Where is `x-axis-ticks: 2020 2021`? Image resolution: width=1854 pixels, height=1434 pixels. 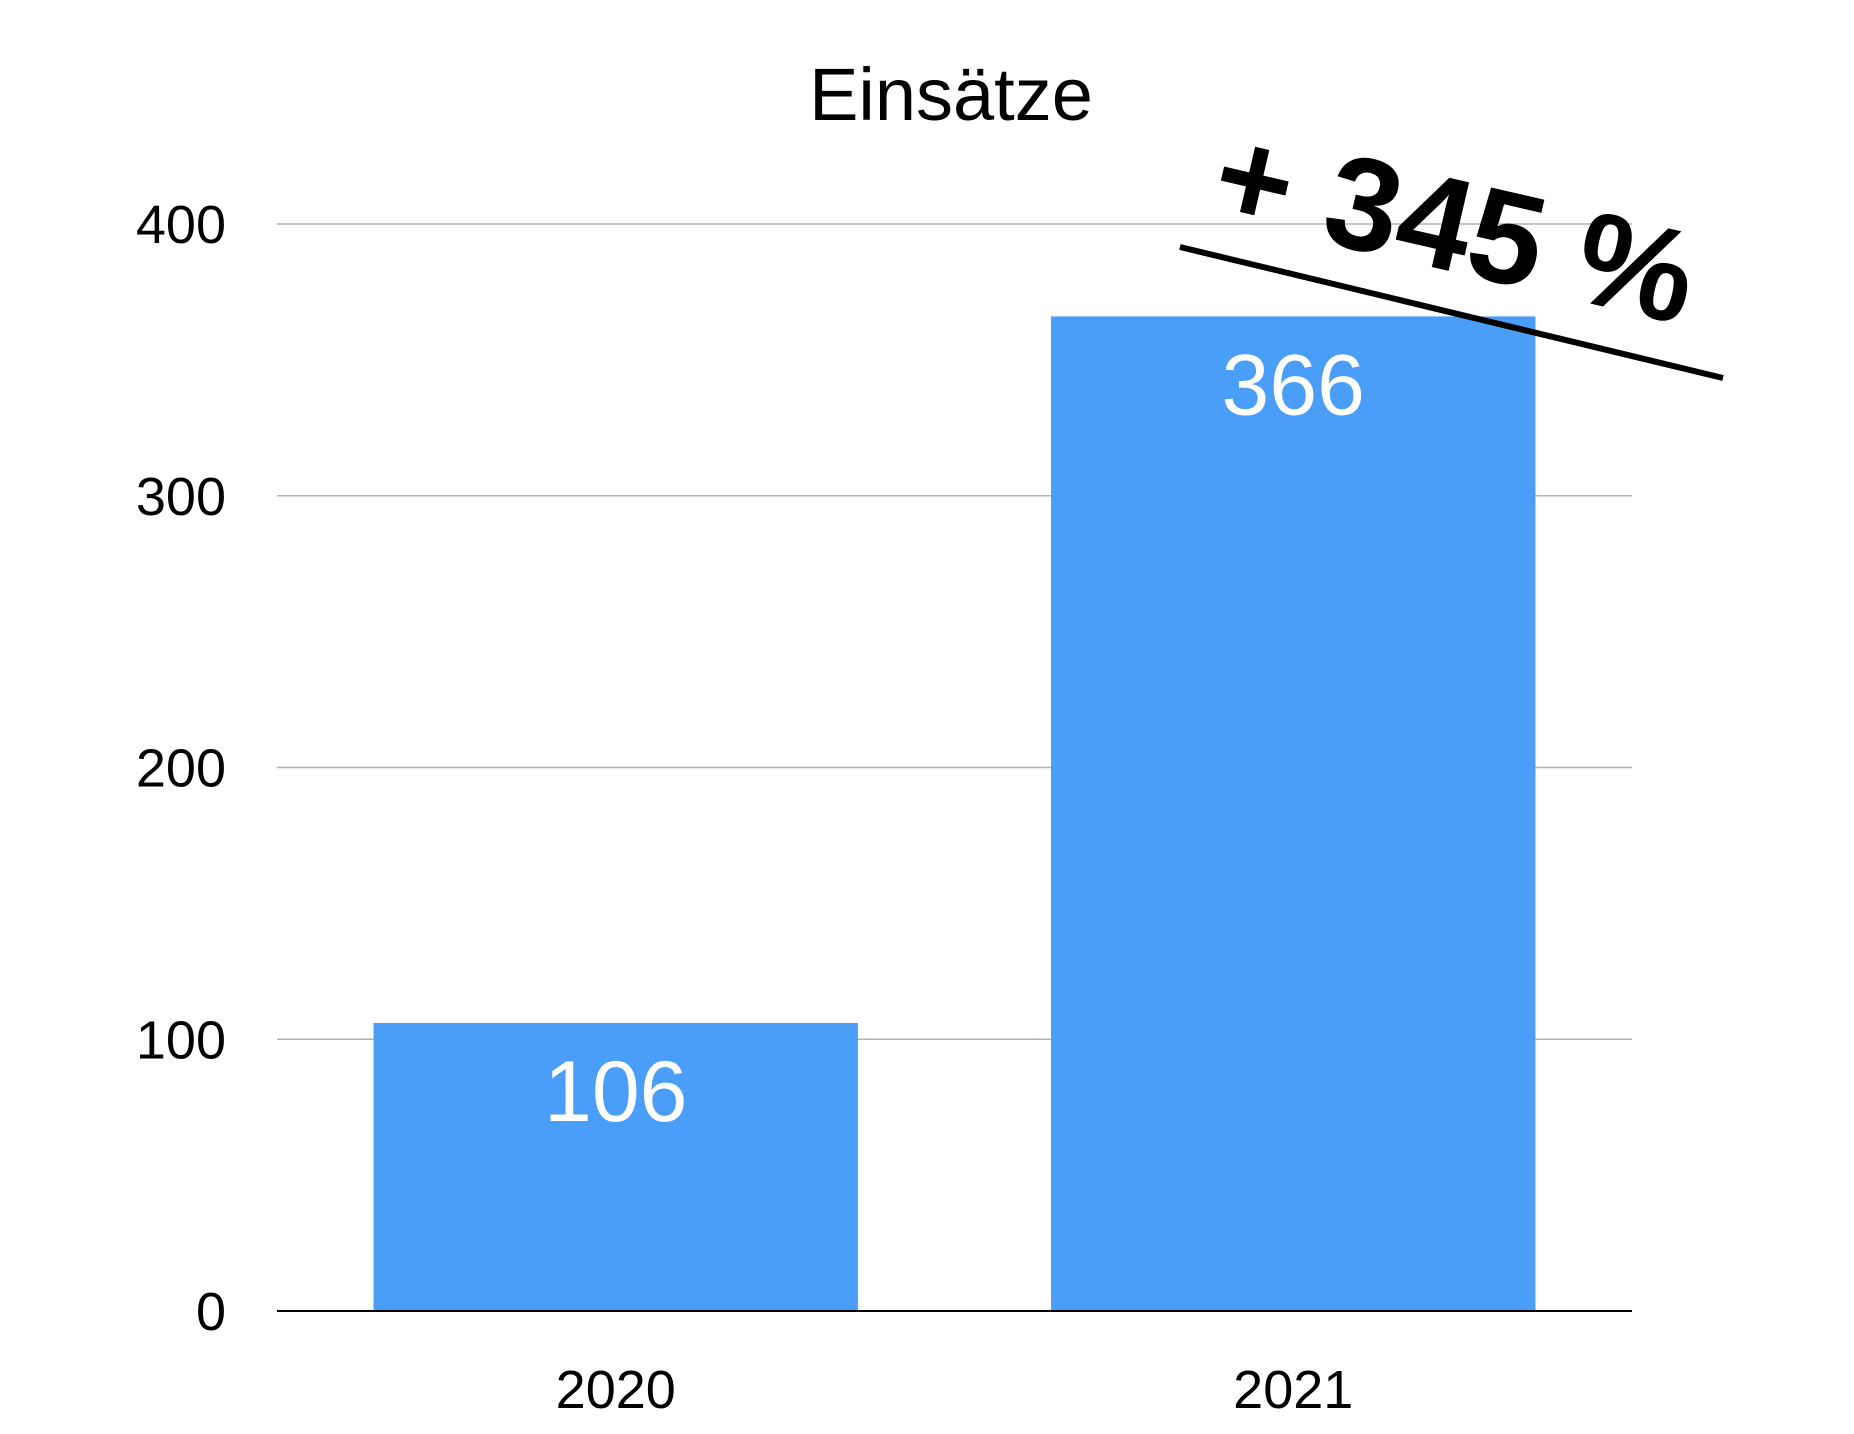 x-axis-ticks: 2020 2021 is located at coordinates (955, 1390).